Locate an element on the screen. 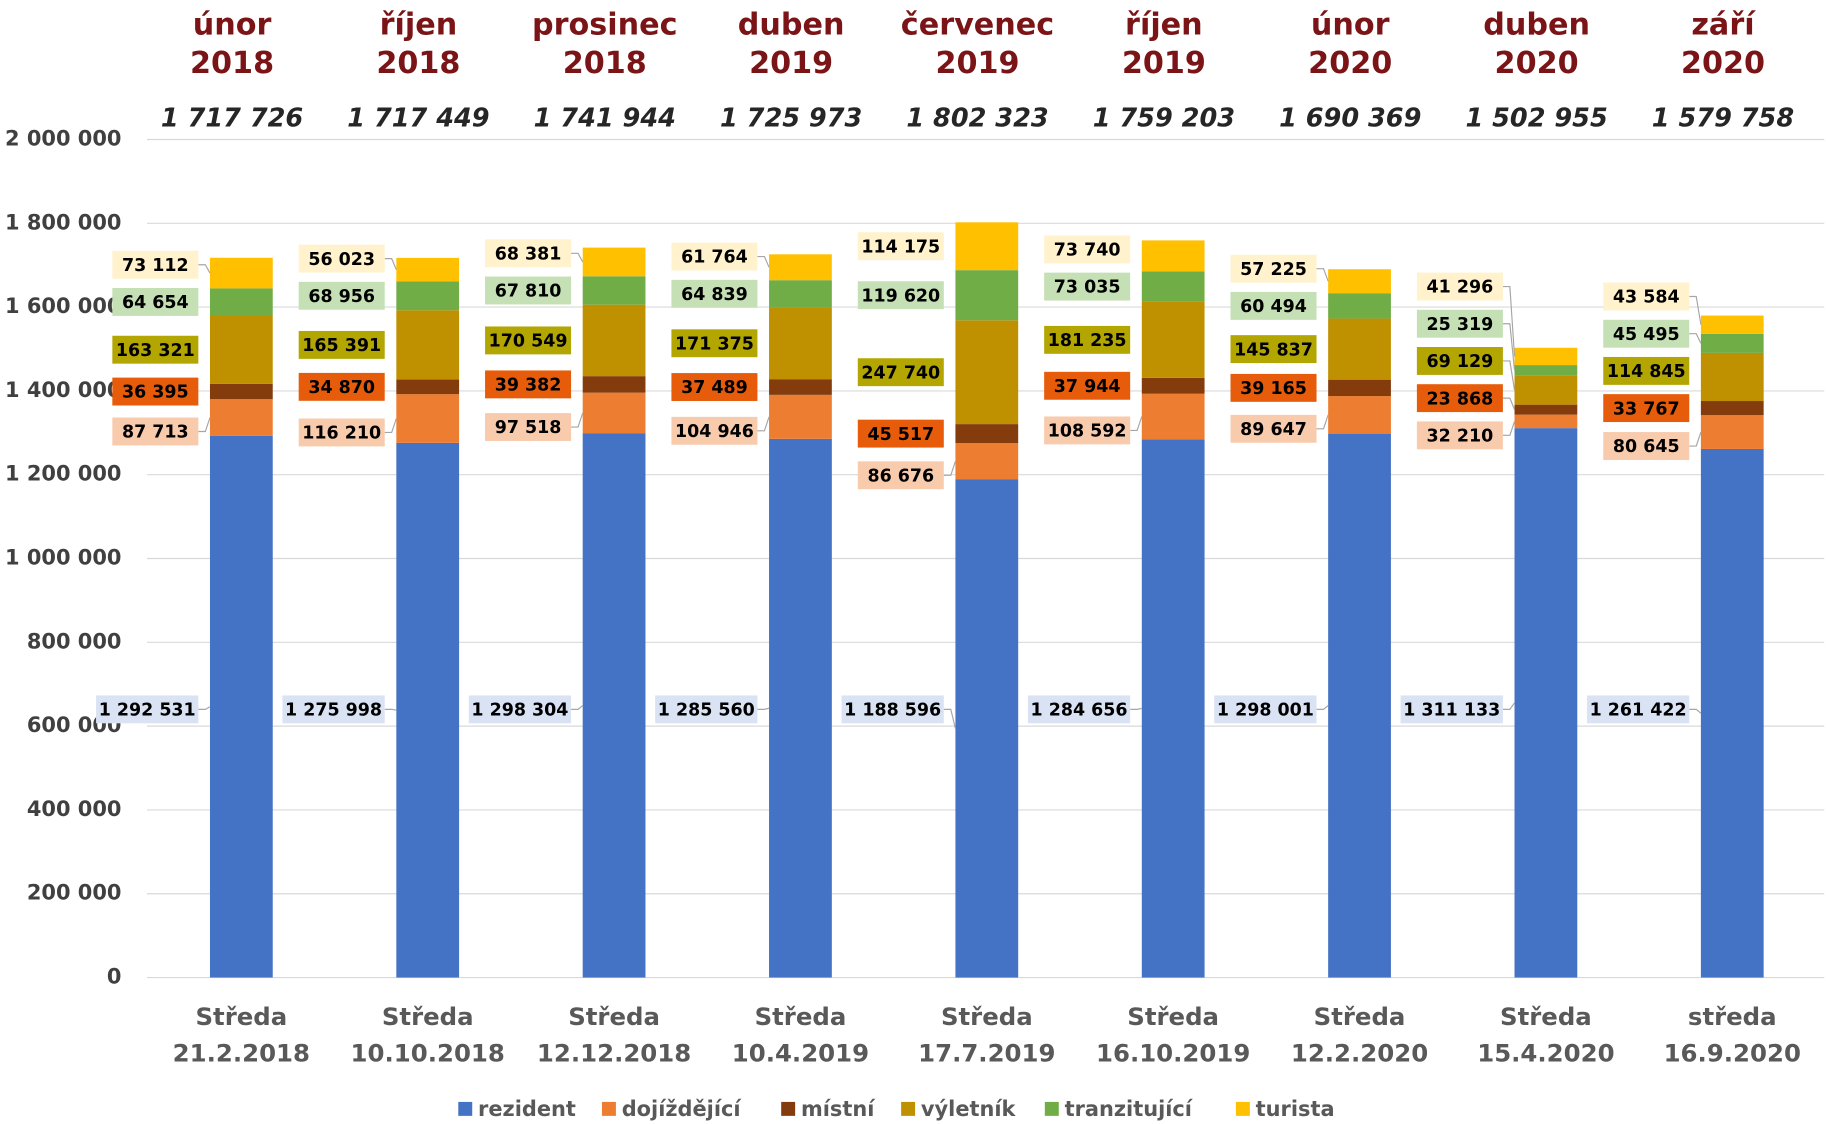  data-label: 1 298 001 is located at coordinates (1265, 711).